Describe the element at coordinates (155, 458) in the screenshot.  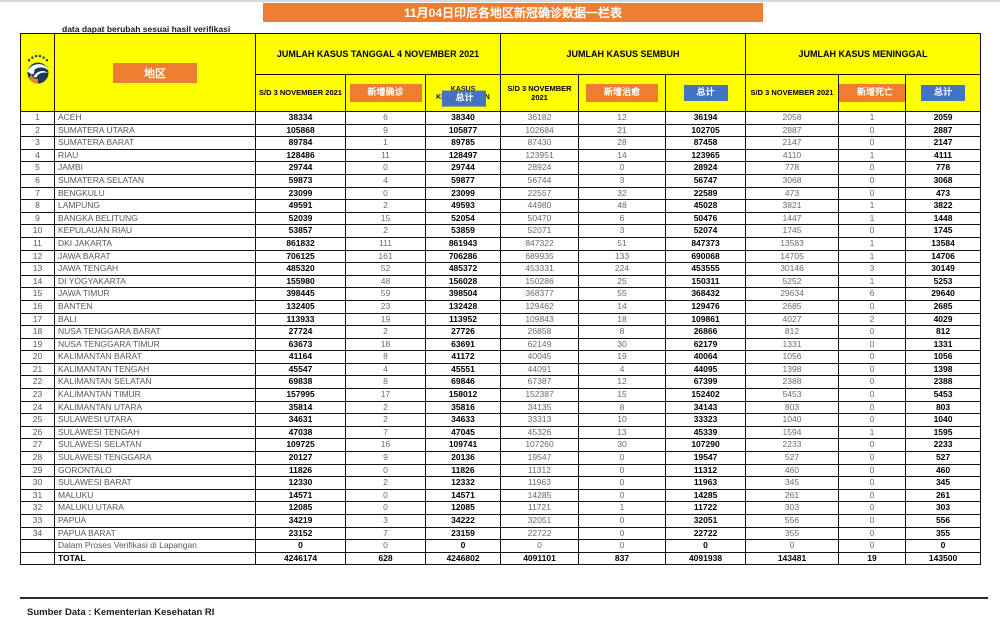
I see `region-name: SULAWESI TENGGARA` at that location.